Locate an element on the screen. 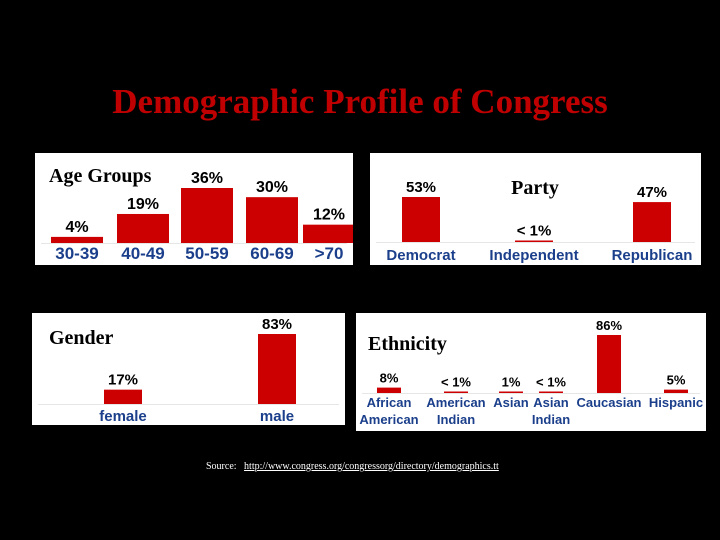  ethnicity-category-label-asian-indian-2: Indian is located at coordinates (551, 419).